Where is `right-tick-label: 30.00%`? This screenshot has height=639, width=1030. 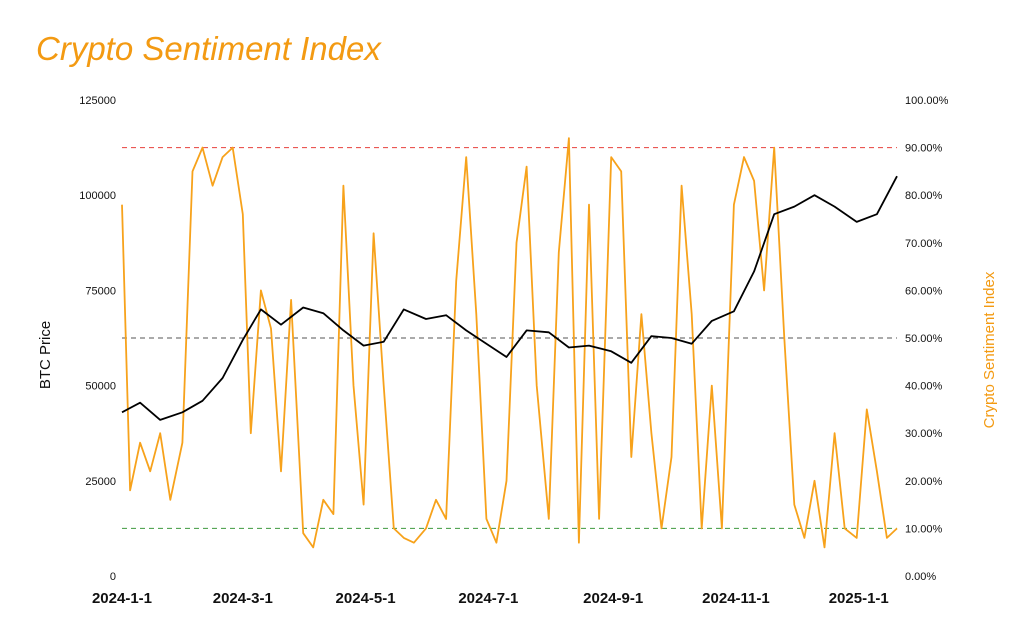
right-tick-label: 30.00% is located at coordinates (924, 434).